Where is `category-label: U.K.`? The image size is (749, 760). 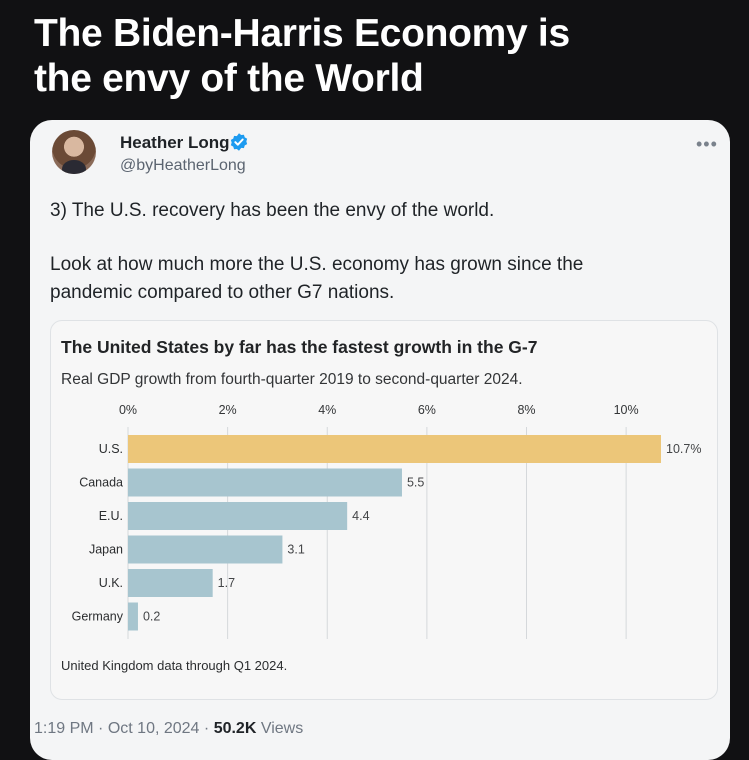
category-label: U.K. is located at coordinates (111, 583).